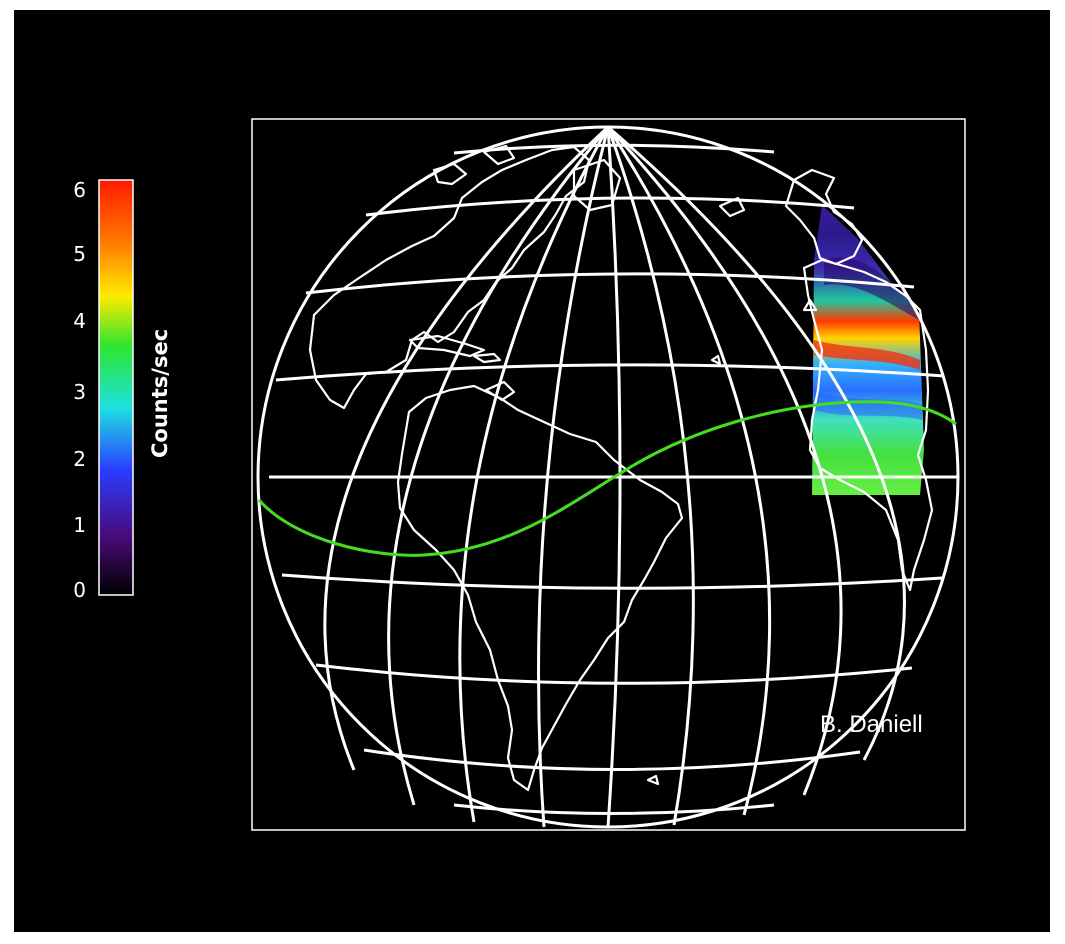  What do you see at coordinates (79, 459) in the screenshot?
I see `colorbar-tick-2: 2` at bounding box center [79, 459].